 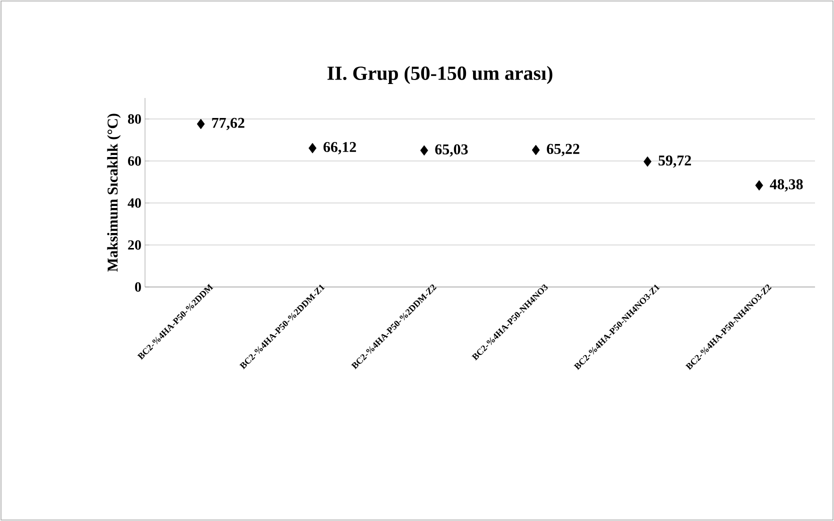 I want to click on data-label: 77,62, so click(x=228, y=124).